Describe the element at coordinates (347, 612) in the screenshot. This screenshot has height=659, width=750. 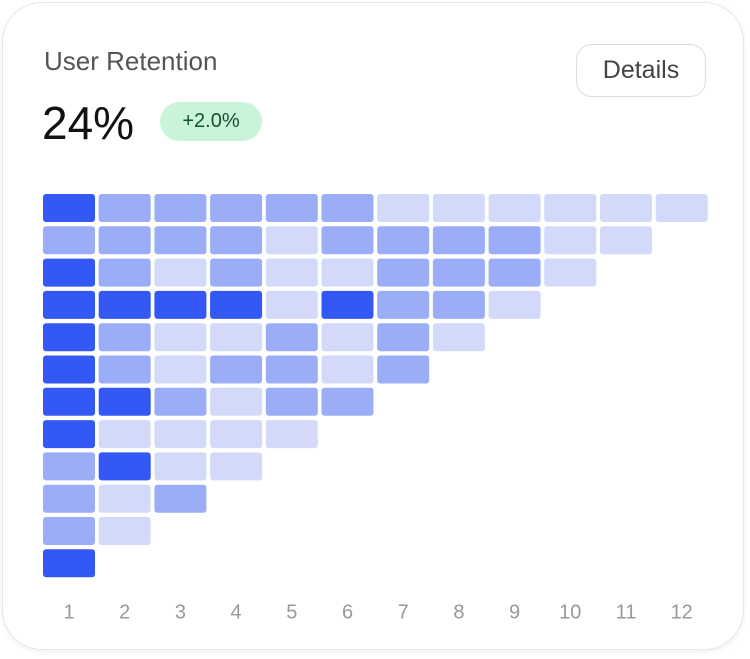
I see `column-label: 6` at that location.